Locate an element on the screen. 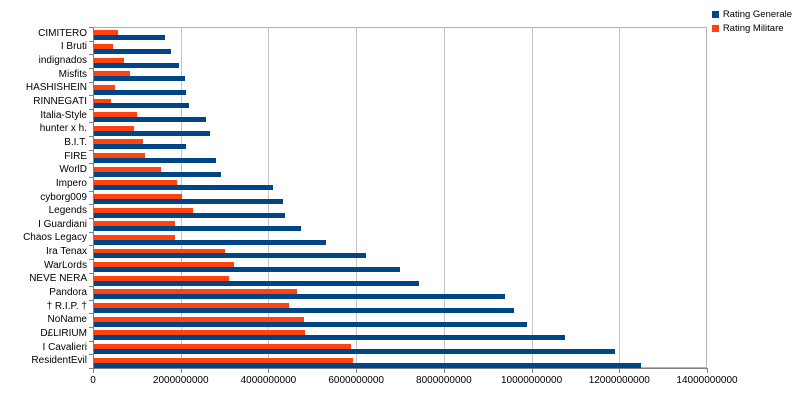 The image size is (800, 400). legend-item-rating-militare: Rating Militare is located at coordinates (751, 28).